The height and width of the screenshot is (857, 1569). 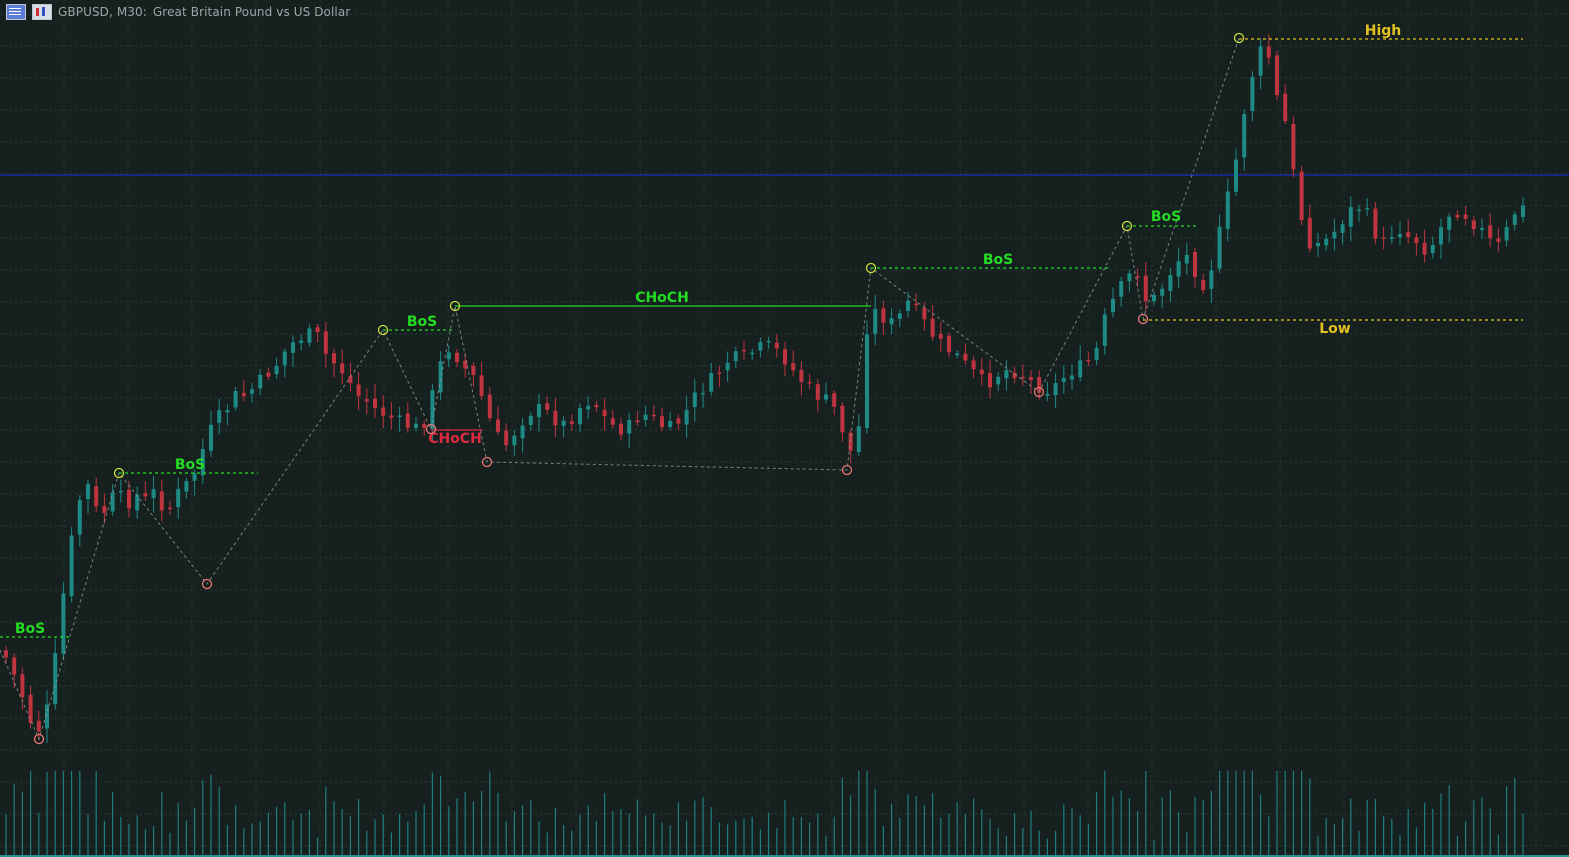 I want to click on low-level-label: Low, so click(x=1335, y=329).